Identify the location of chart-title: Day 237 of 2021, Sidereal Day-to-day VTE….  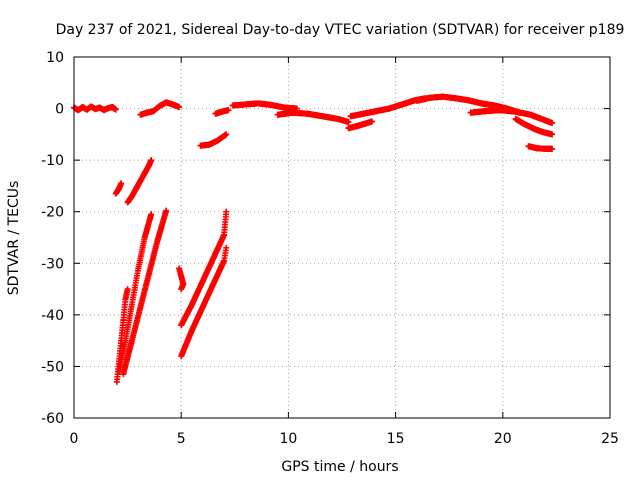
(340, 30).